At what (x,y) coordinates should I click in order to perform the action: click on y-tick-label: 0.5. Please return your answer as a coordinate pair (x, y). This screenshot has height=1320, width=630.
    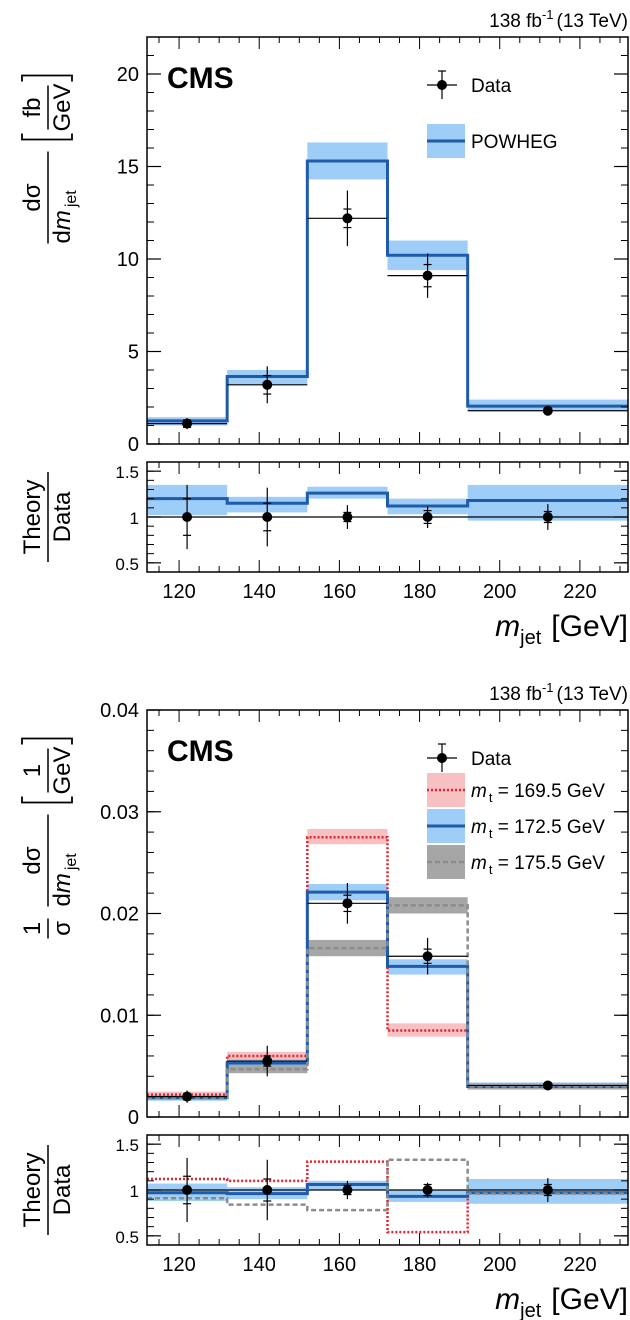
    Looking at the image, I should click on (127, 1237).